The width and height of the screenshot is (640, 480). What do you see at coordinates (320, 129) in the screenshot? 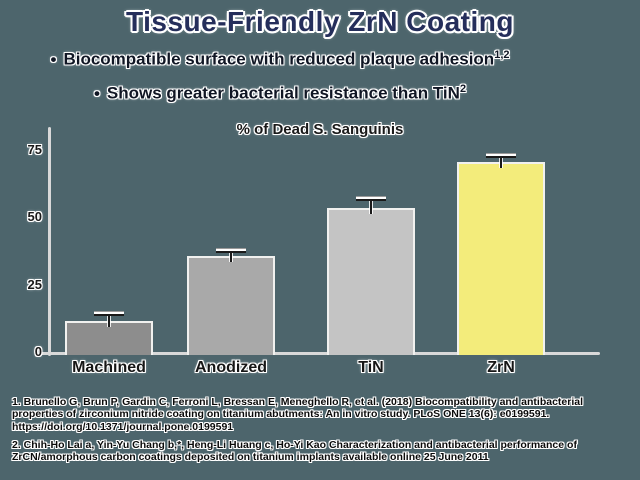
I see `chart-title: % of Dead S. Sanguinis` at bounding box center [320, 129].